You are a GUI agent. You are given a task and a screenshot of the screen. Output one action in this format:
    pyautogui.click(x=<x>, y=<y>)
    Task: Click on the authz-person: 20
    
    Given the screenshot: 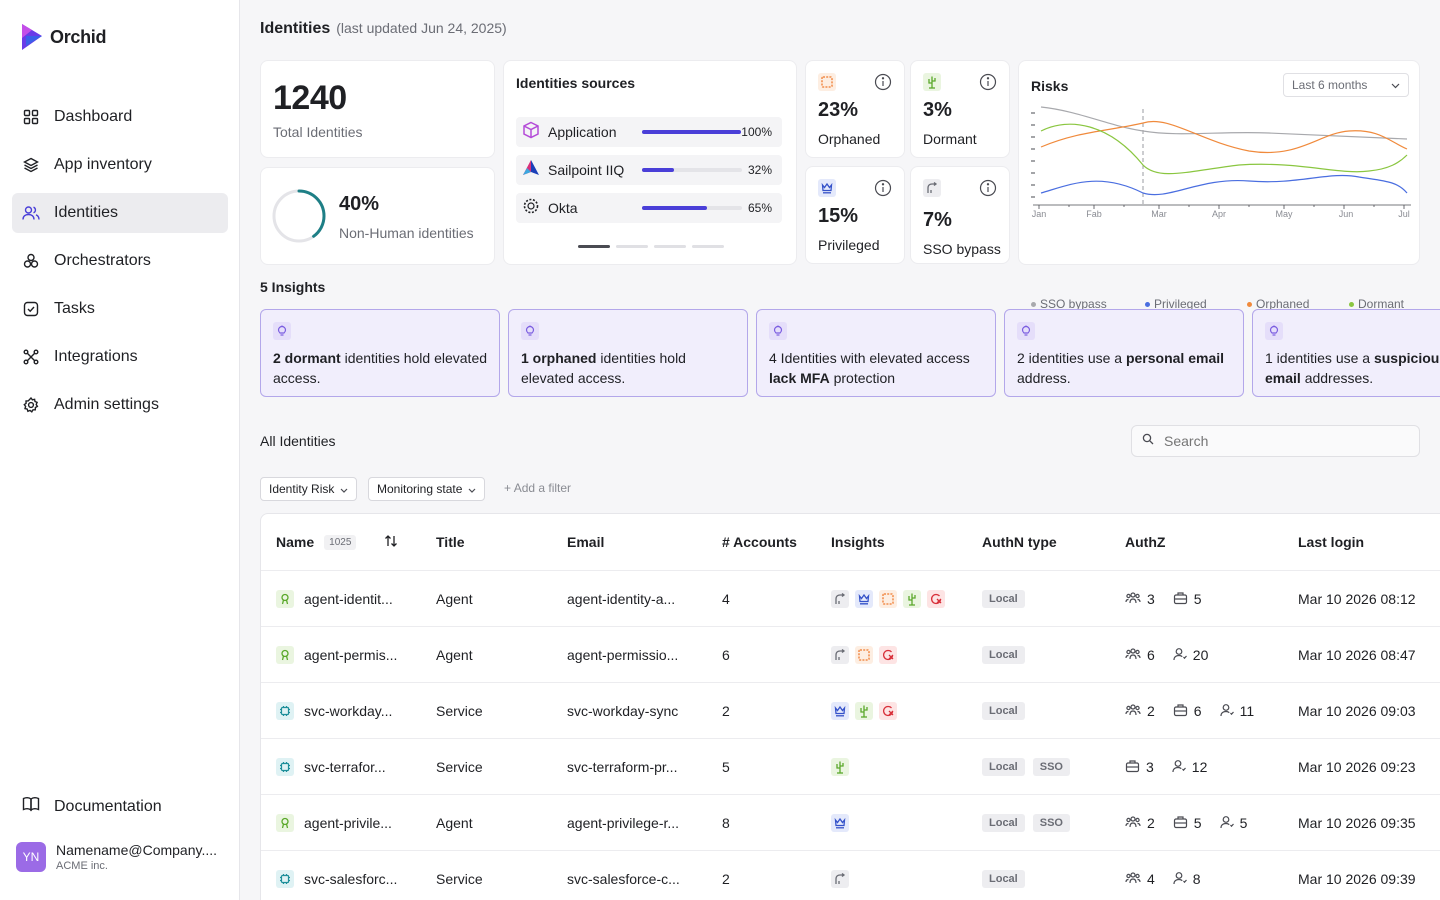 What is the action you would take?
    pyautogui.click(x=1190, y=655)
    